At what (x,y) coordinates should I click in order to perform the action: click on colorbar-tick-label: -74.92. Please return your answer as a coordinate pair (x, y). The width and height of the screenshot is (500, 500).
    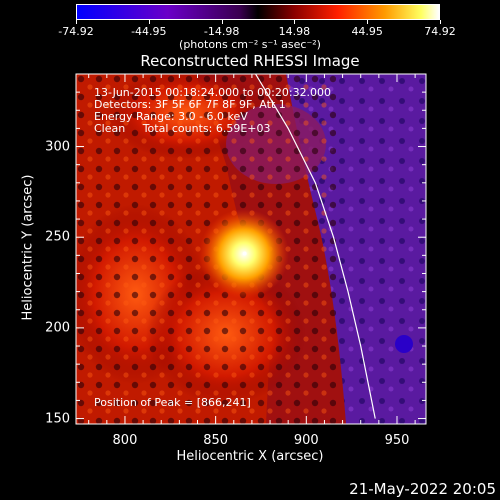
    Looking at the image, I should click on (76, 31).